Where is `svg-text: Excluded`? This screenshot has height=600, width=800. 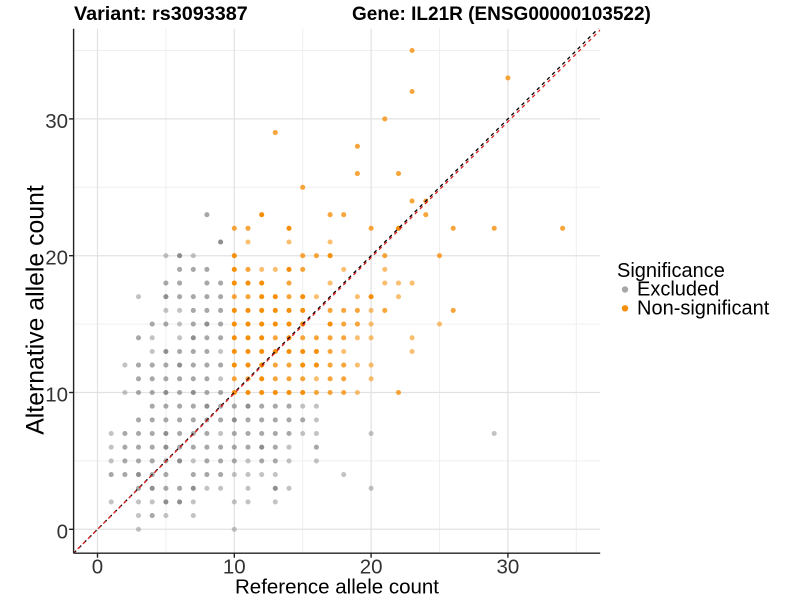
svg-text: Excluded is located at coordinates (678, 290).